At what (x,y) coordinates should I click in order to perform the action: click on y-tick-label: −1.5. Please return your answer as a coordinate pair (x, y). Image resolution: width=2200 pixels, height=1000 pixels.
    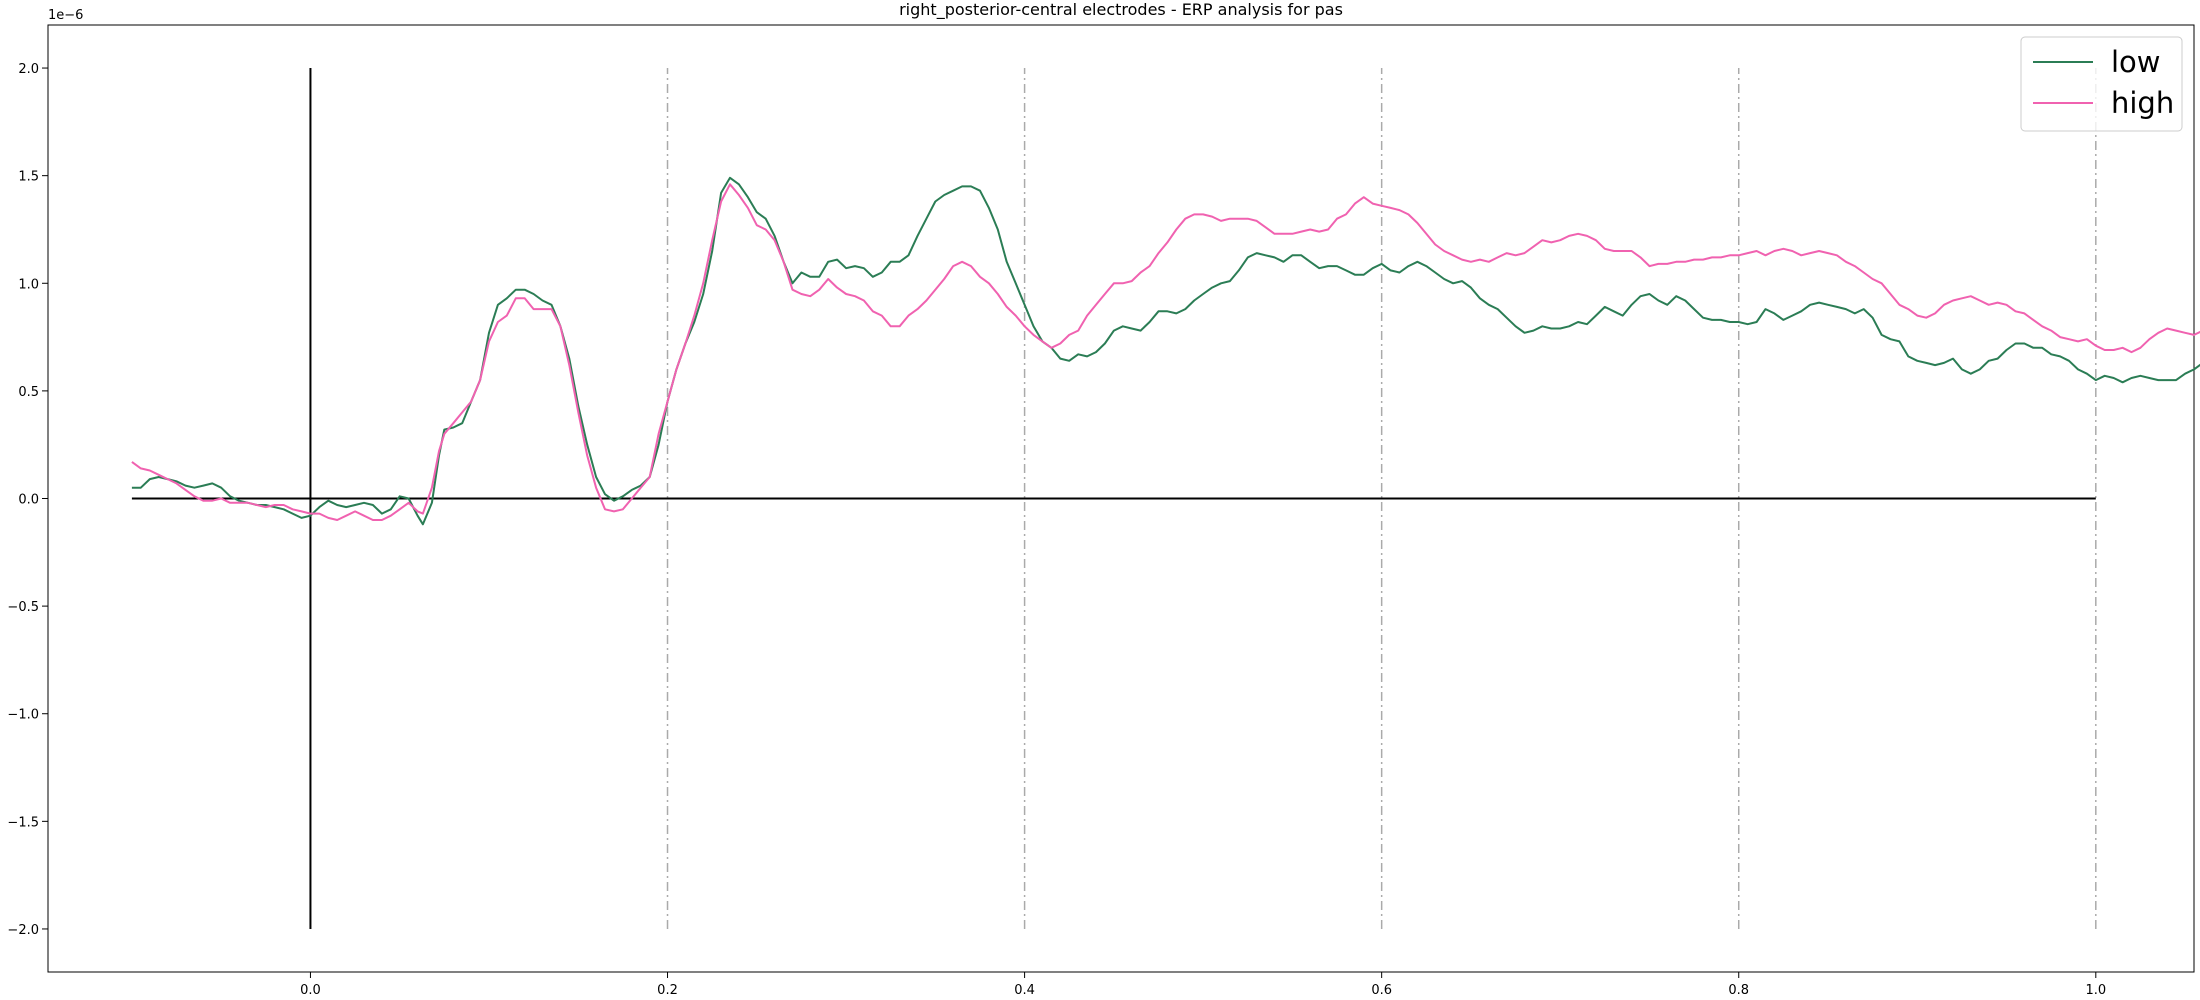
    Looking at the image, I should click on (23, 822).